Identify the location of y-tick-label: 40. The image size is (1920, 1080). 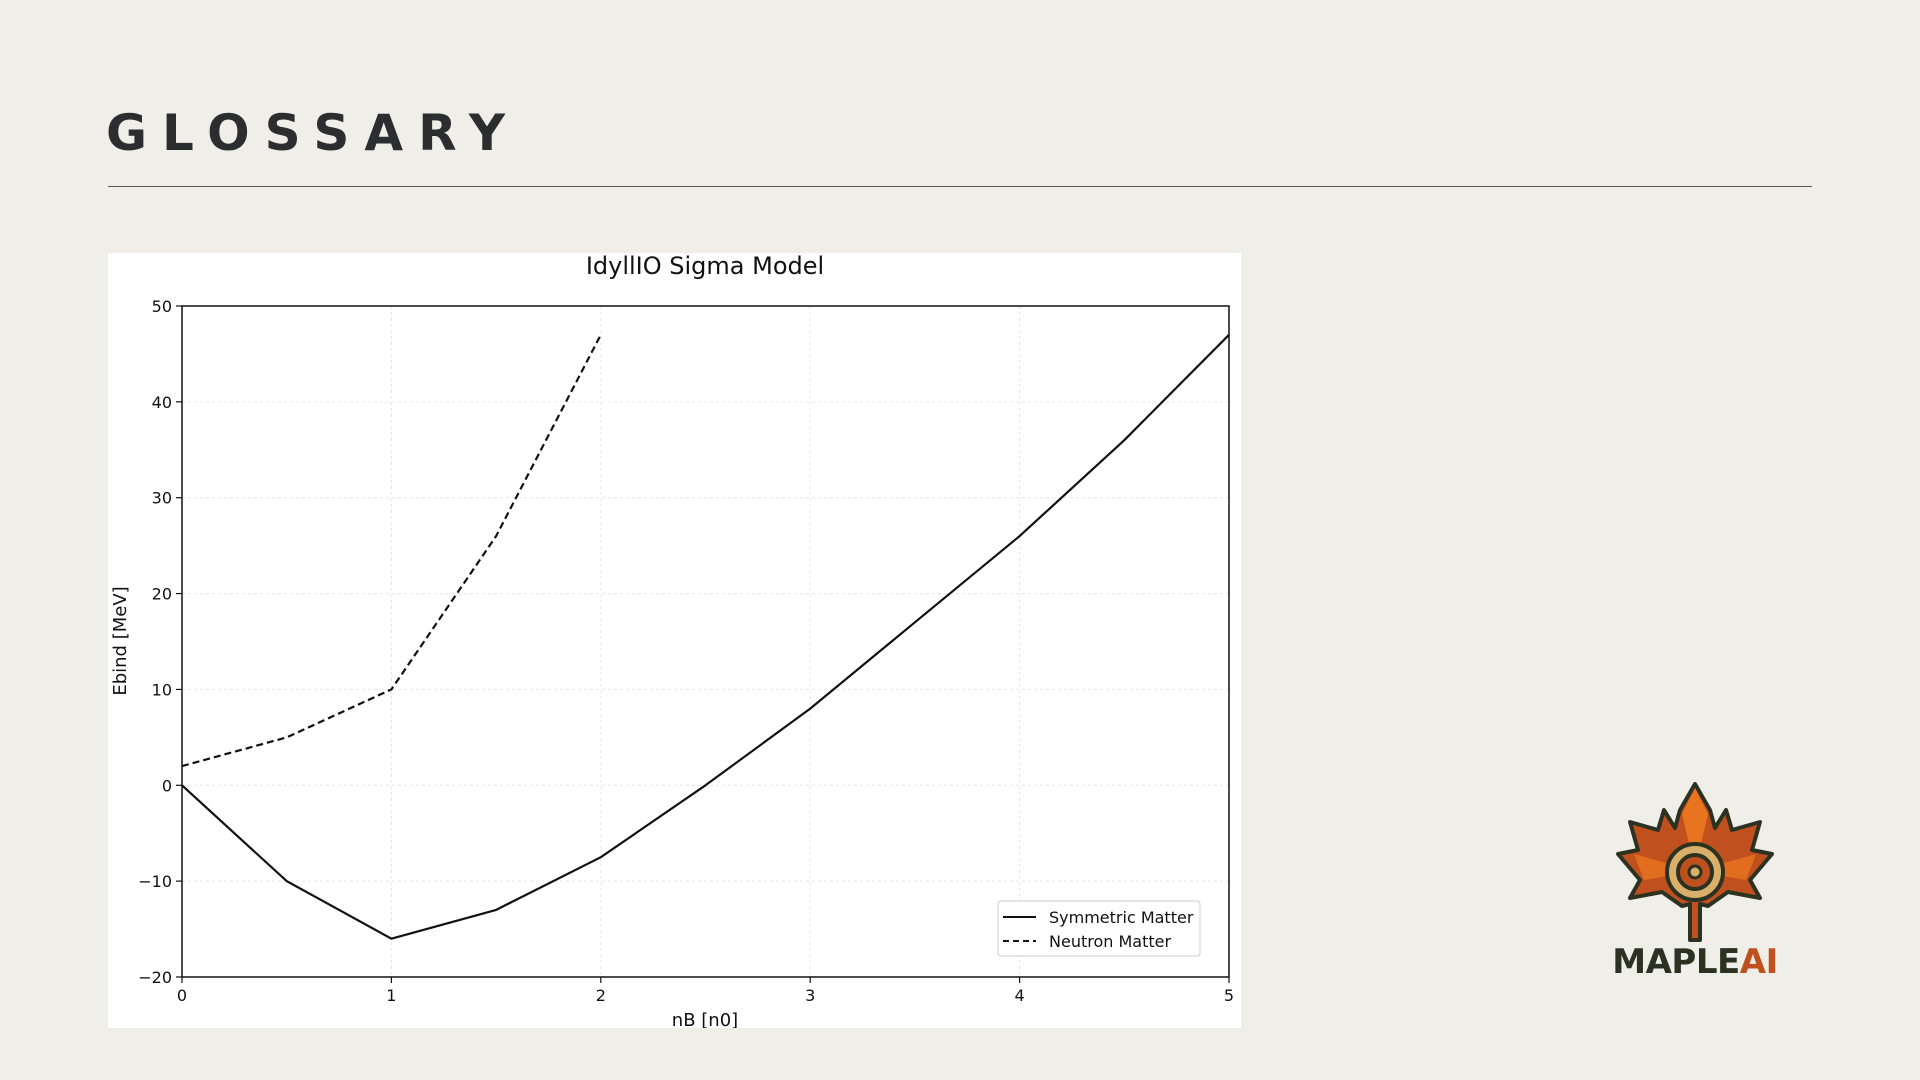
(162, 402).